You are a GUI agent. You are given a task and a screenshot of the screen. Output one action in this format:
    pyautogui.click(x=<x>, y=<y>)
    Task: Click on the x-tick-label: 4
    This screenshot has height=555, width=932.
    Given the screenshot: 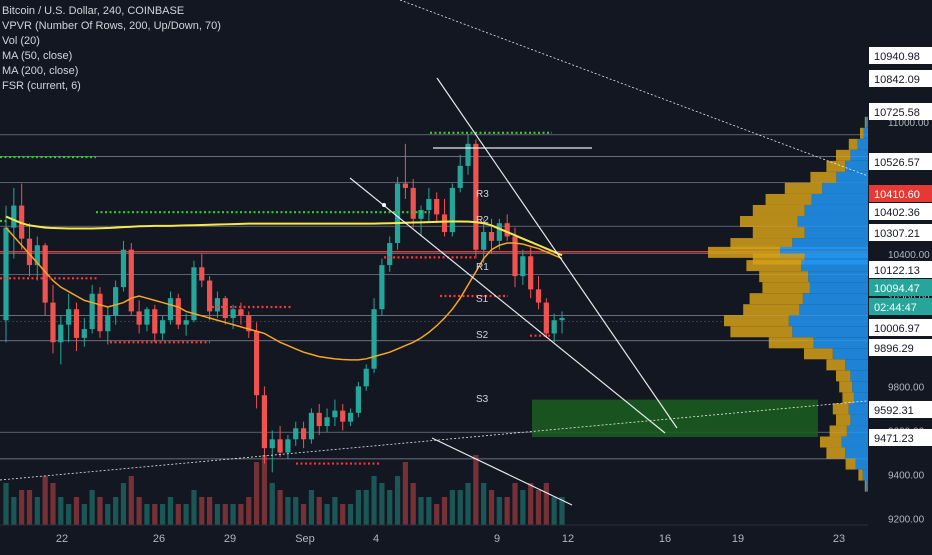 What is the action you would take?
    pyautogui.click(x=376, y=539)
    